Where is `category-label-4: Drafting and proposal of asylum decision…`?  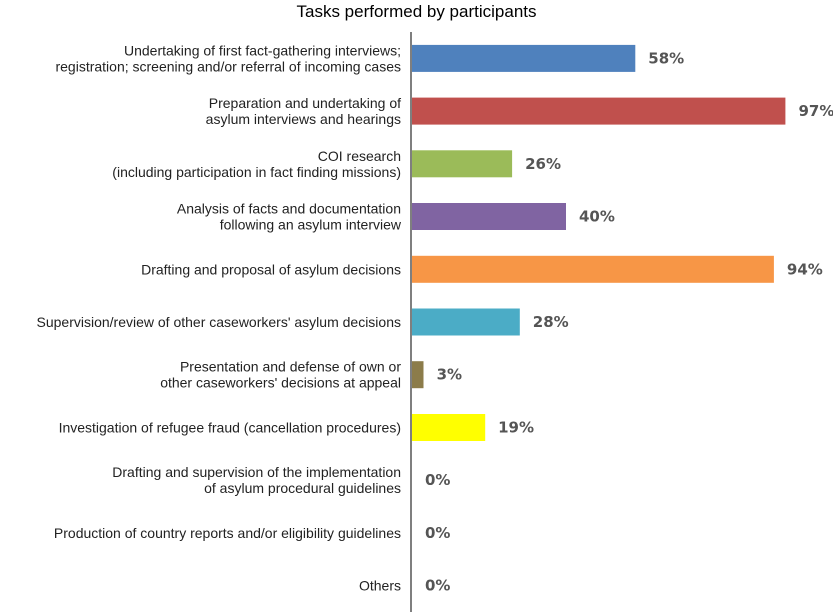
category-label-4: Drafting and proposal of asylum decision… is located at coordinates (271, 269).